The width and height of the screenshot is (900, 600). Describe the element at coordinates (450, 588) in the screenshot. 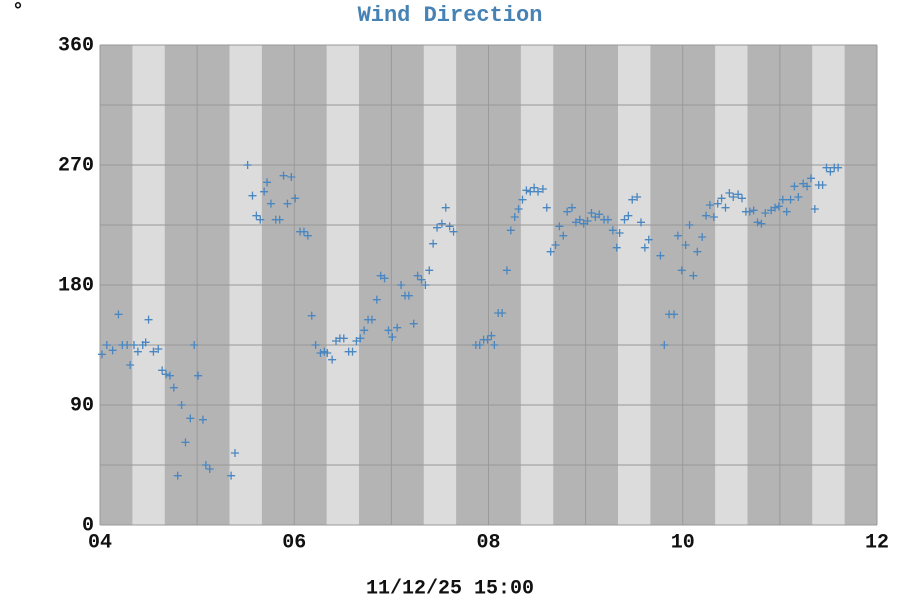

I see `x-axis-label: 11/12/25 15:00` at that location.